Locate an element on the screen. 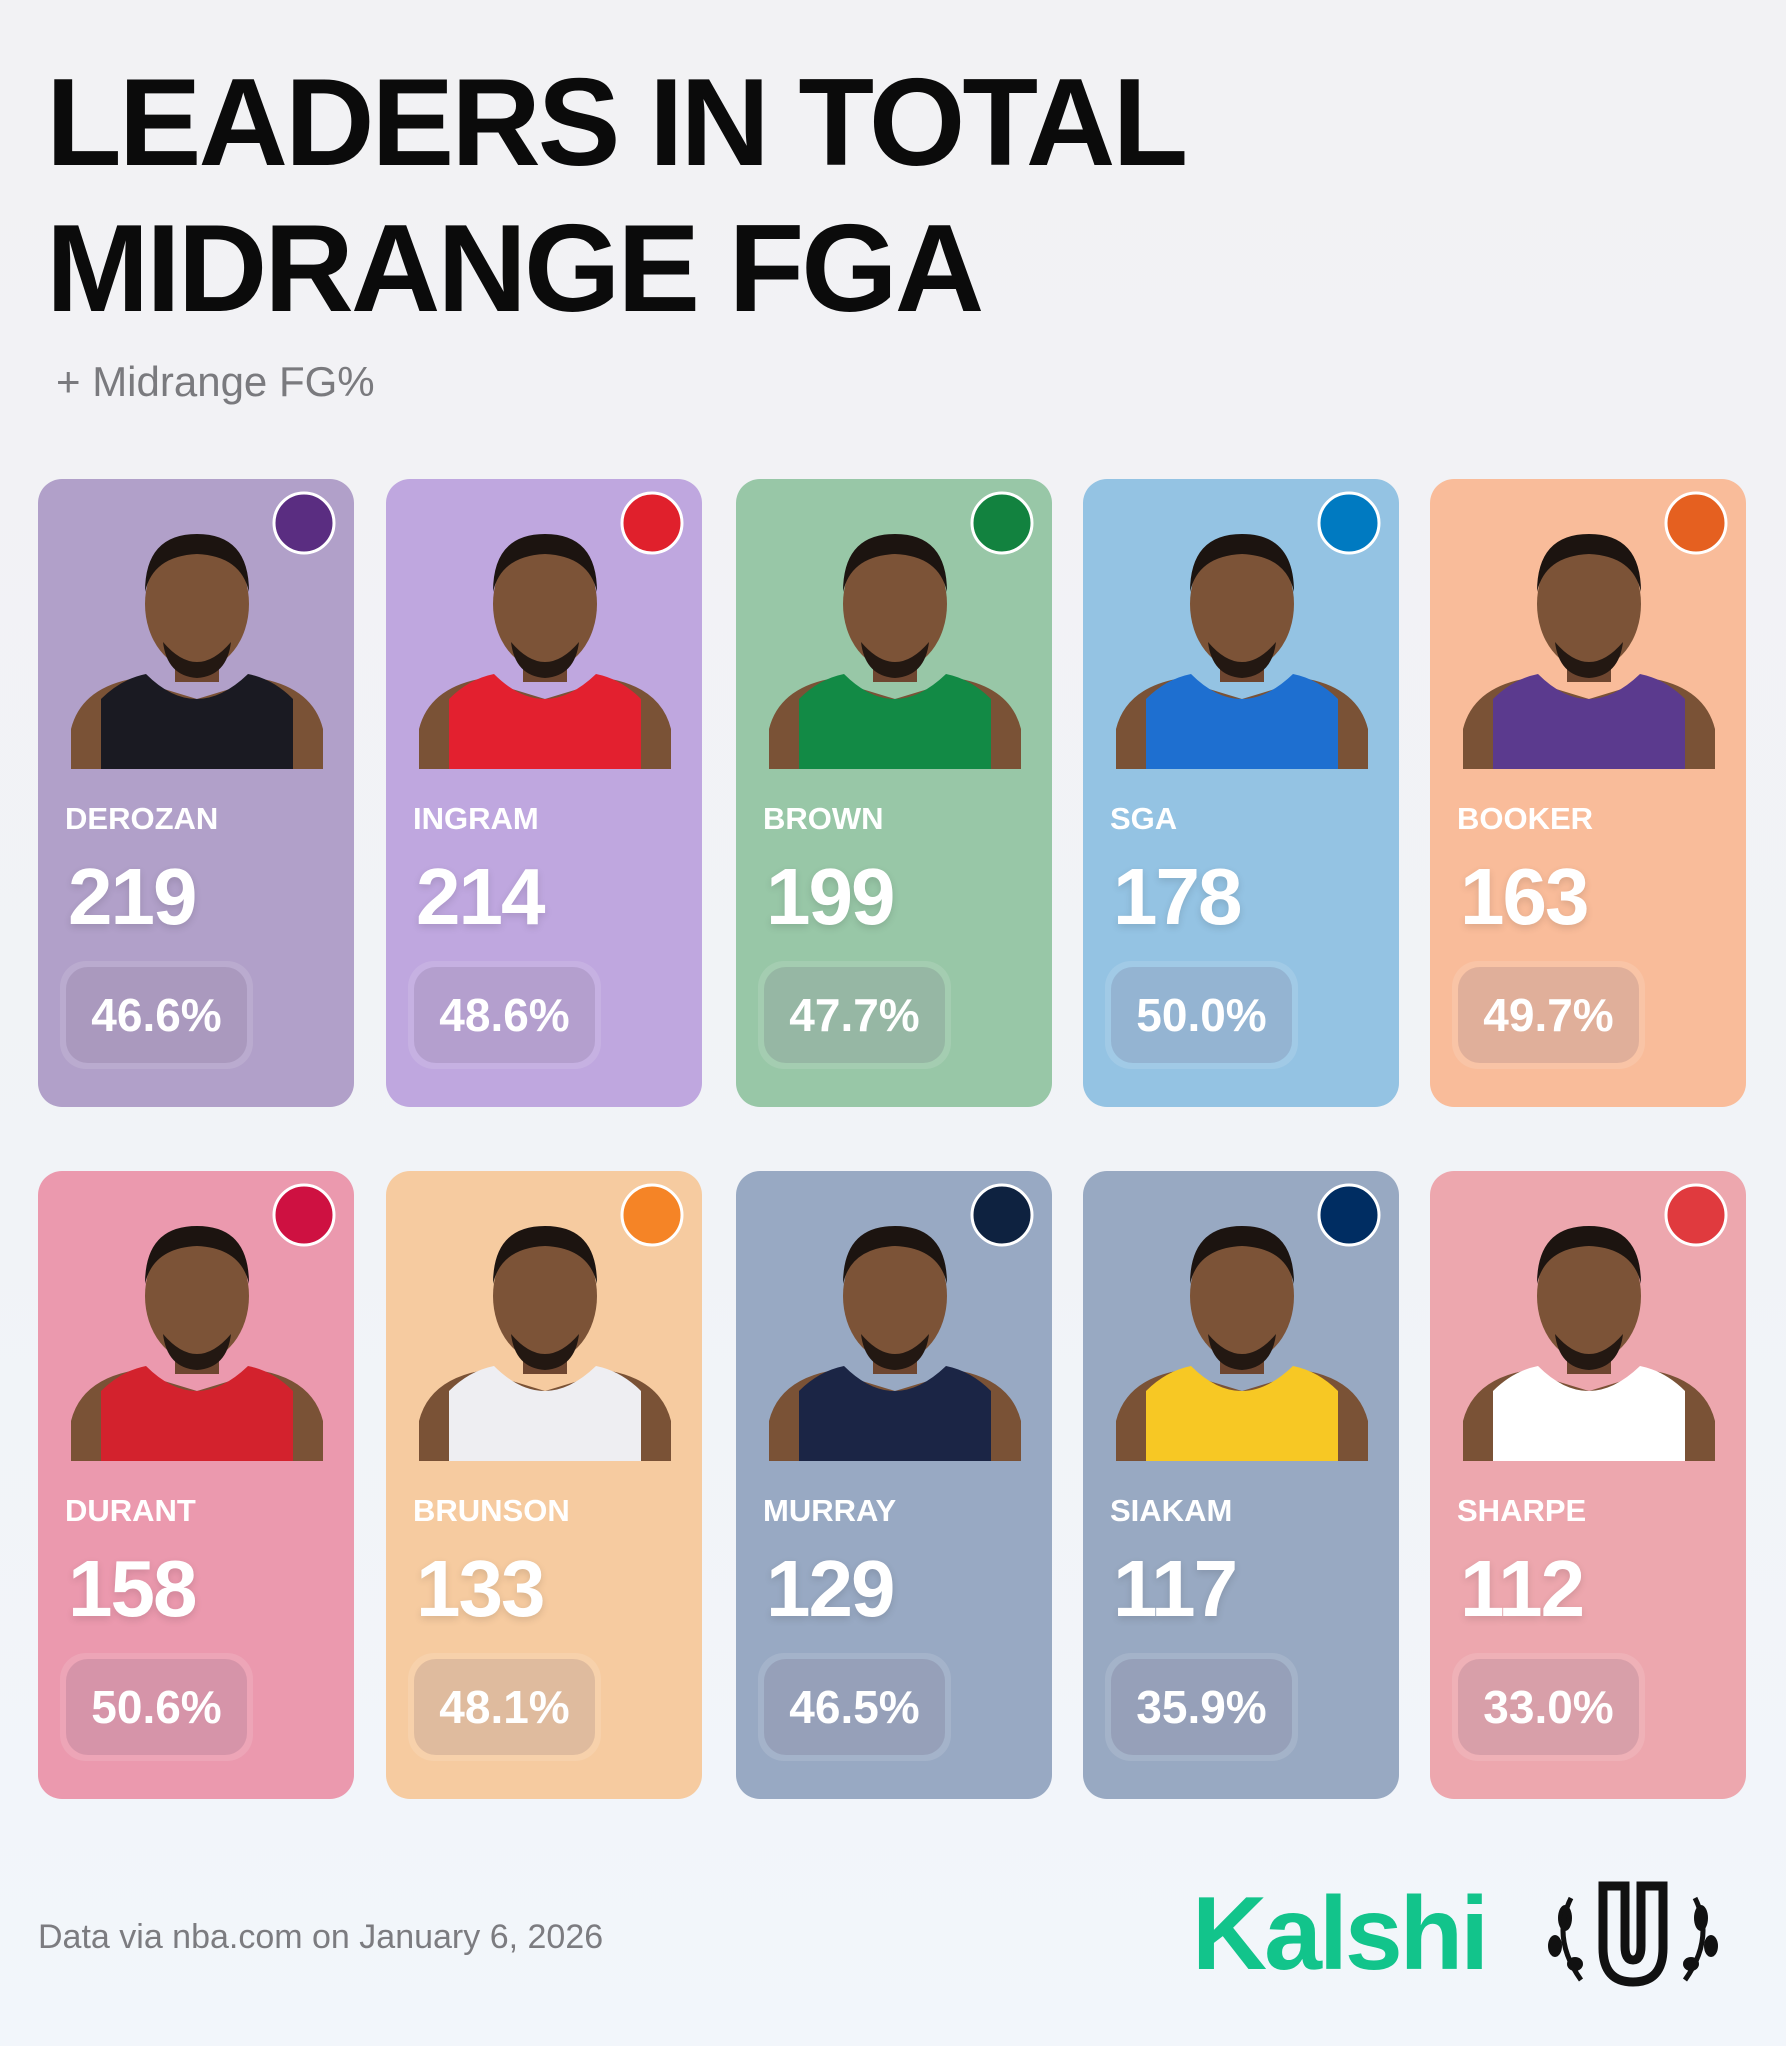 This screenshot has height=2046, width=1786. midrange-fg-pct-badge: 48.6% is located at coordinates (504, 1015).